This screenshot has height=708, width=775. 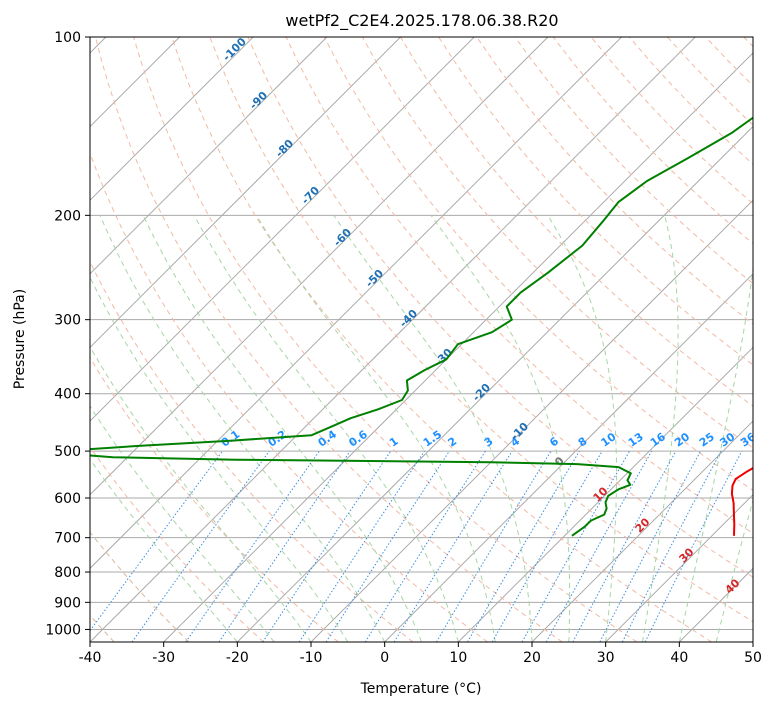 What do you see at coordinates (67, 499) in the screenshot?
I see `y-tick-label: 600` at bounding box center [67, 499].